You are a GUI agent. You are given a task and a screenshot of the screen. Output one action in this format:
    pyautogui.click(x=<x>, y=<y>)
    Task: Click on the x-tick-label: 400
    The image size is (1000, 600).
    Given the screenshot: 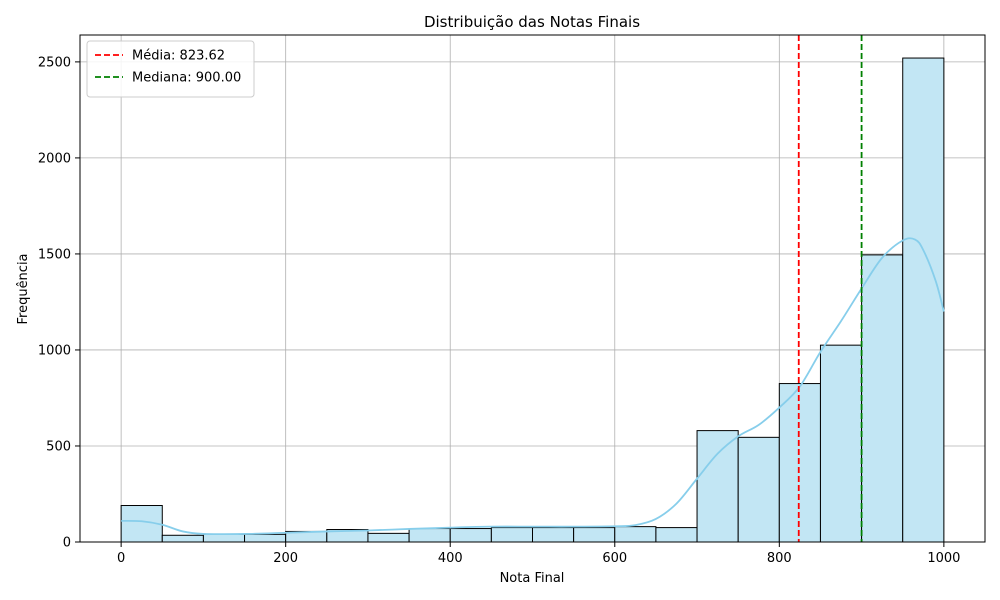 What is the action you would take?
    pyautogui.click(x=450, y=558)
    